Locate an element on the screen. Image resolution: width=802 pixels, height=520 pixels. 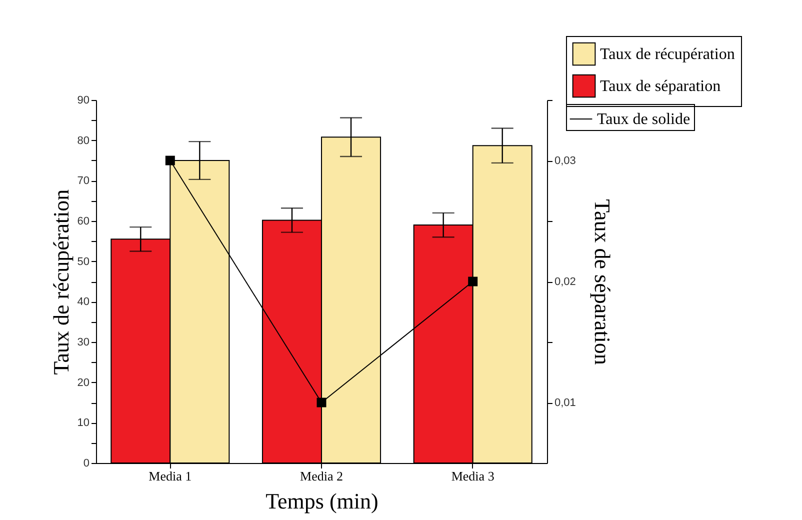
legend-label: Taux de récupération is located at coordinates (667, 54).